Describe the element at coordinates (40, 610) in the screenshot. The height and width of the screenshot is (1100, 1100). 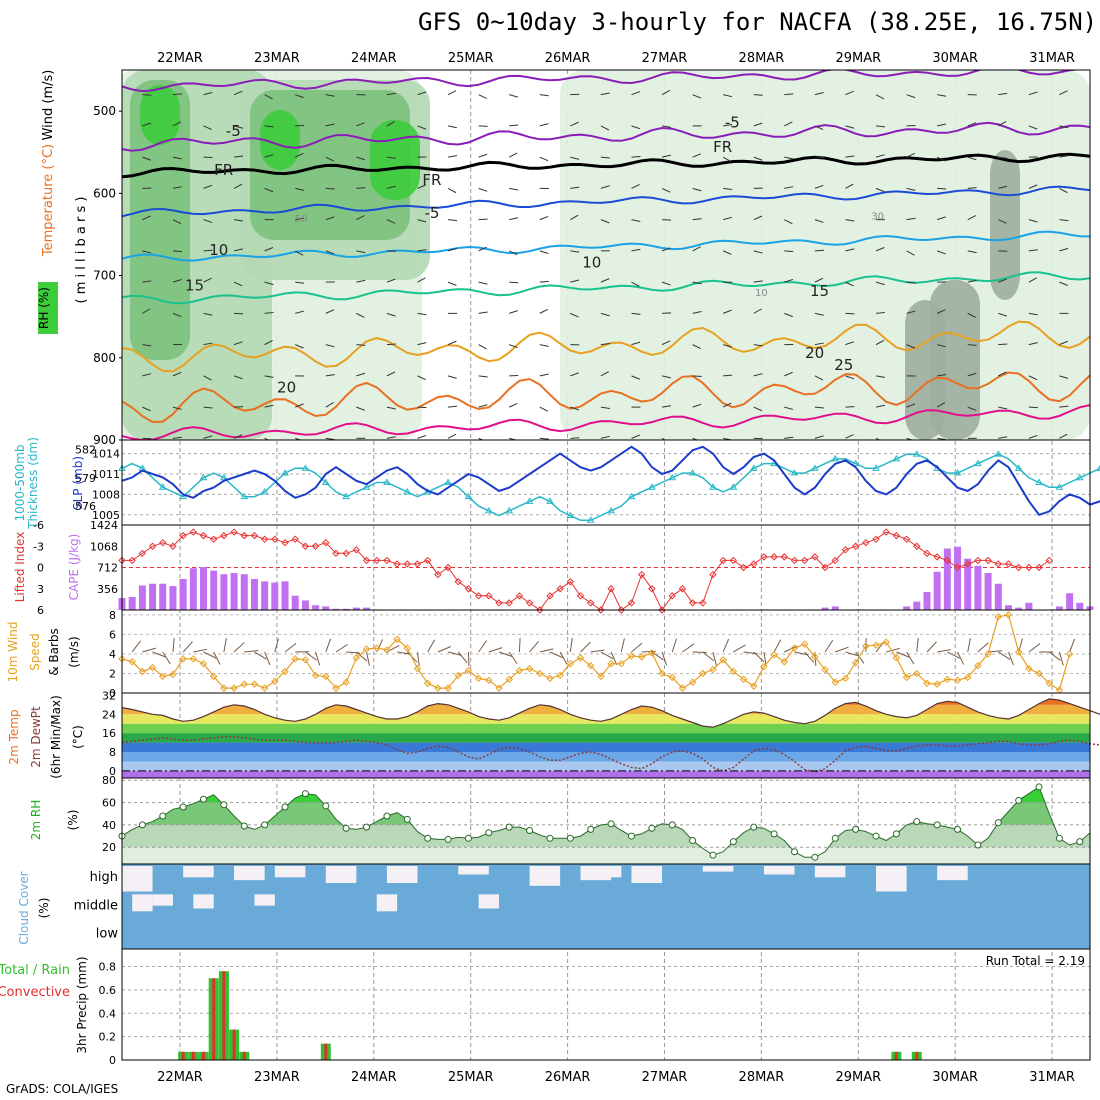
I see `lifted-tick-label: 6` at that location.